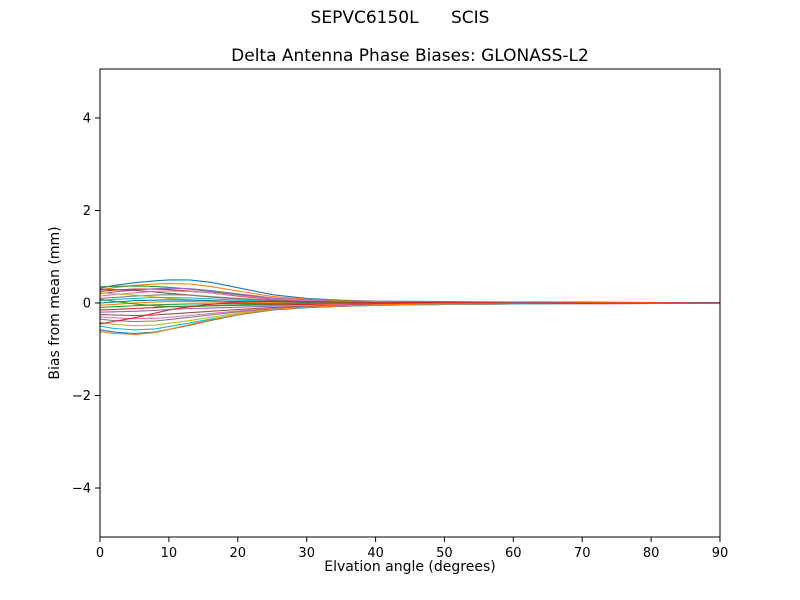  Describe the element at coordinates (410, 56) in the screenshot. I see `chart-title: Delta Antenna Phase Biases: GLONASS-L2` at that location.